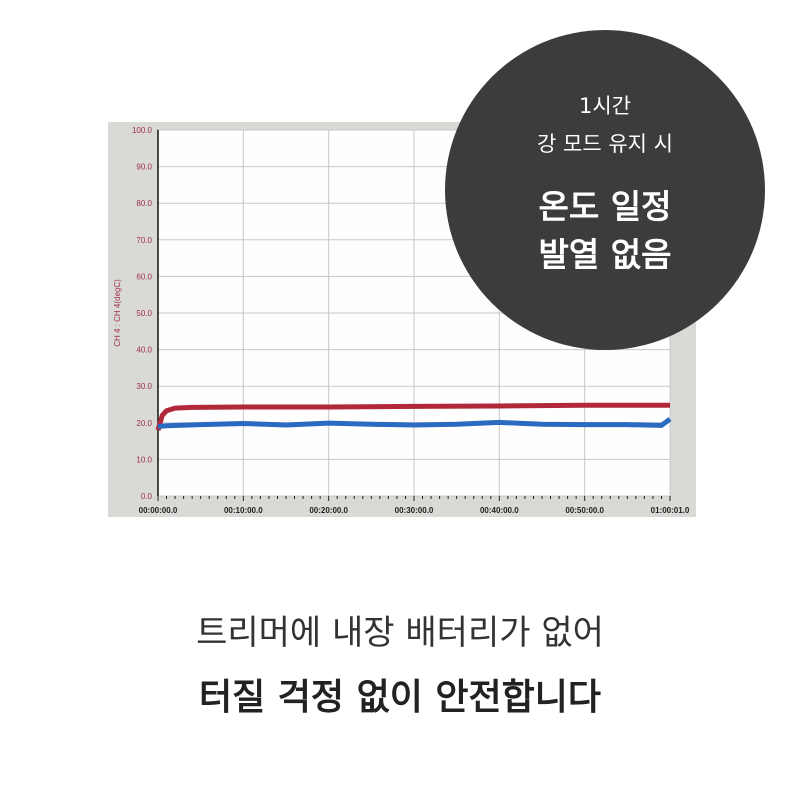  Describe the element at coordinates (605, 254) in the screenshot. I see `badge-line4: 발열 없음` at that location.